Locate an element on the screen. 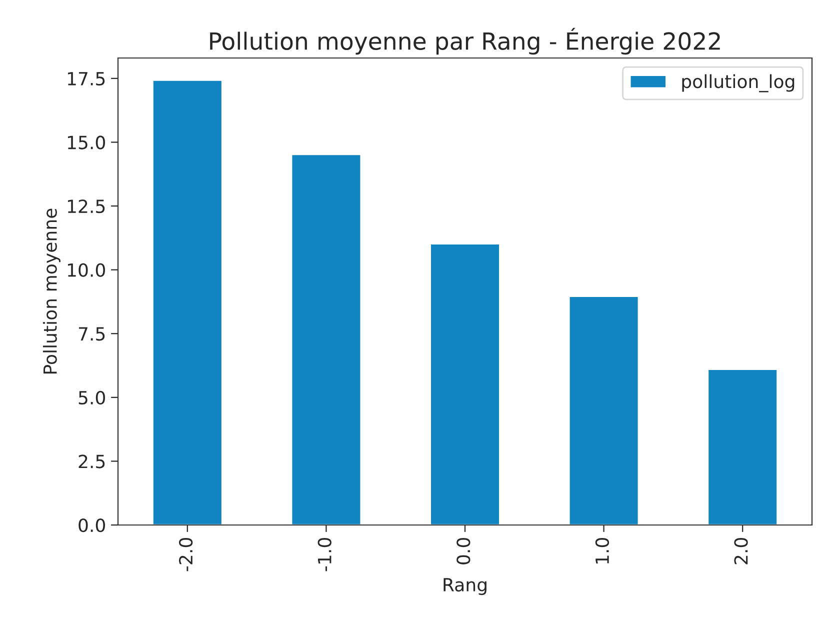 Image resolution: width=826 pixels, height=620 pixels. legend-label: pollution_log is located at coordinates (738, 83).